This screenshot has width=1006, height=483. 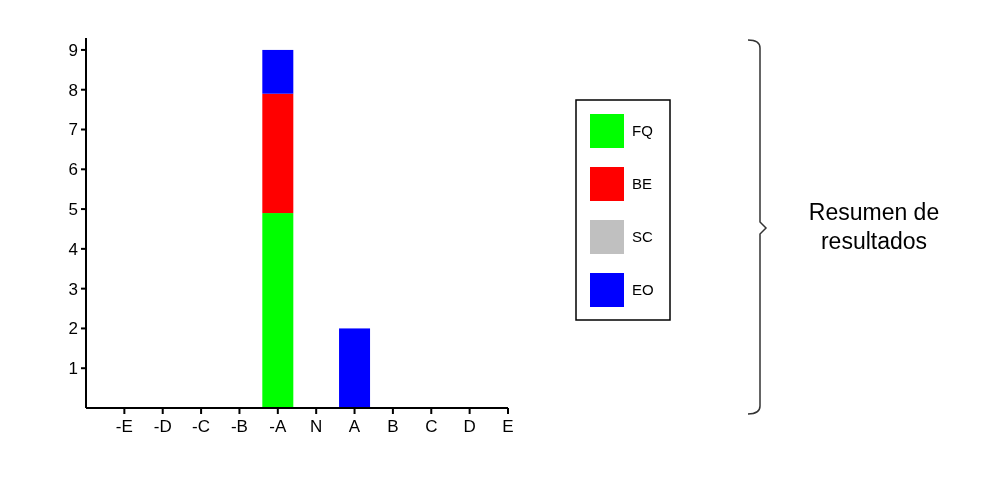 I want to click on x-tick-label: -D, so click(x=162, y=426).